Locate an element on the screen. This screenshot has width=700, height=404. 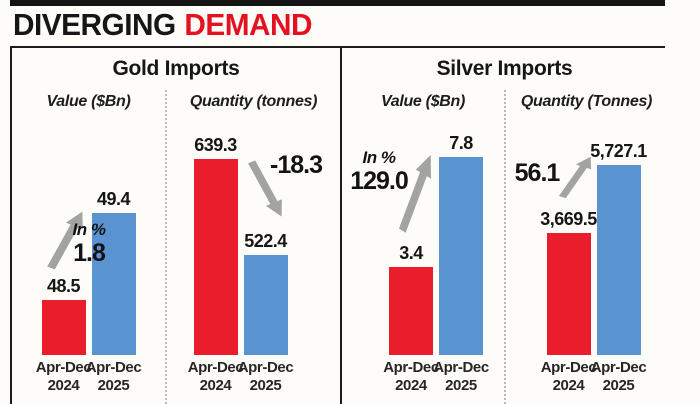
bar-value-label: 639.3 is located at coordinates (215, 144).